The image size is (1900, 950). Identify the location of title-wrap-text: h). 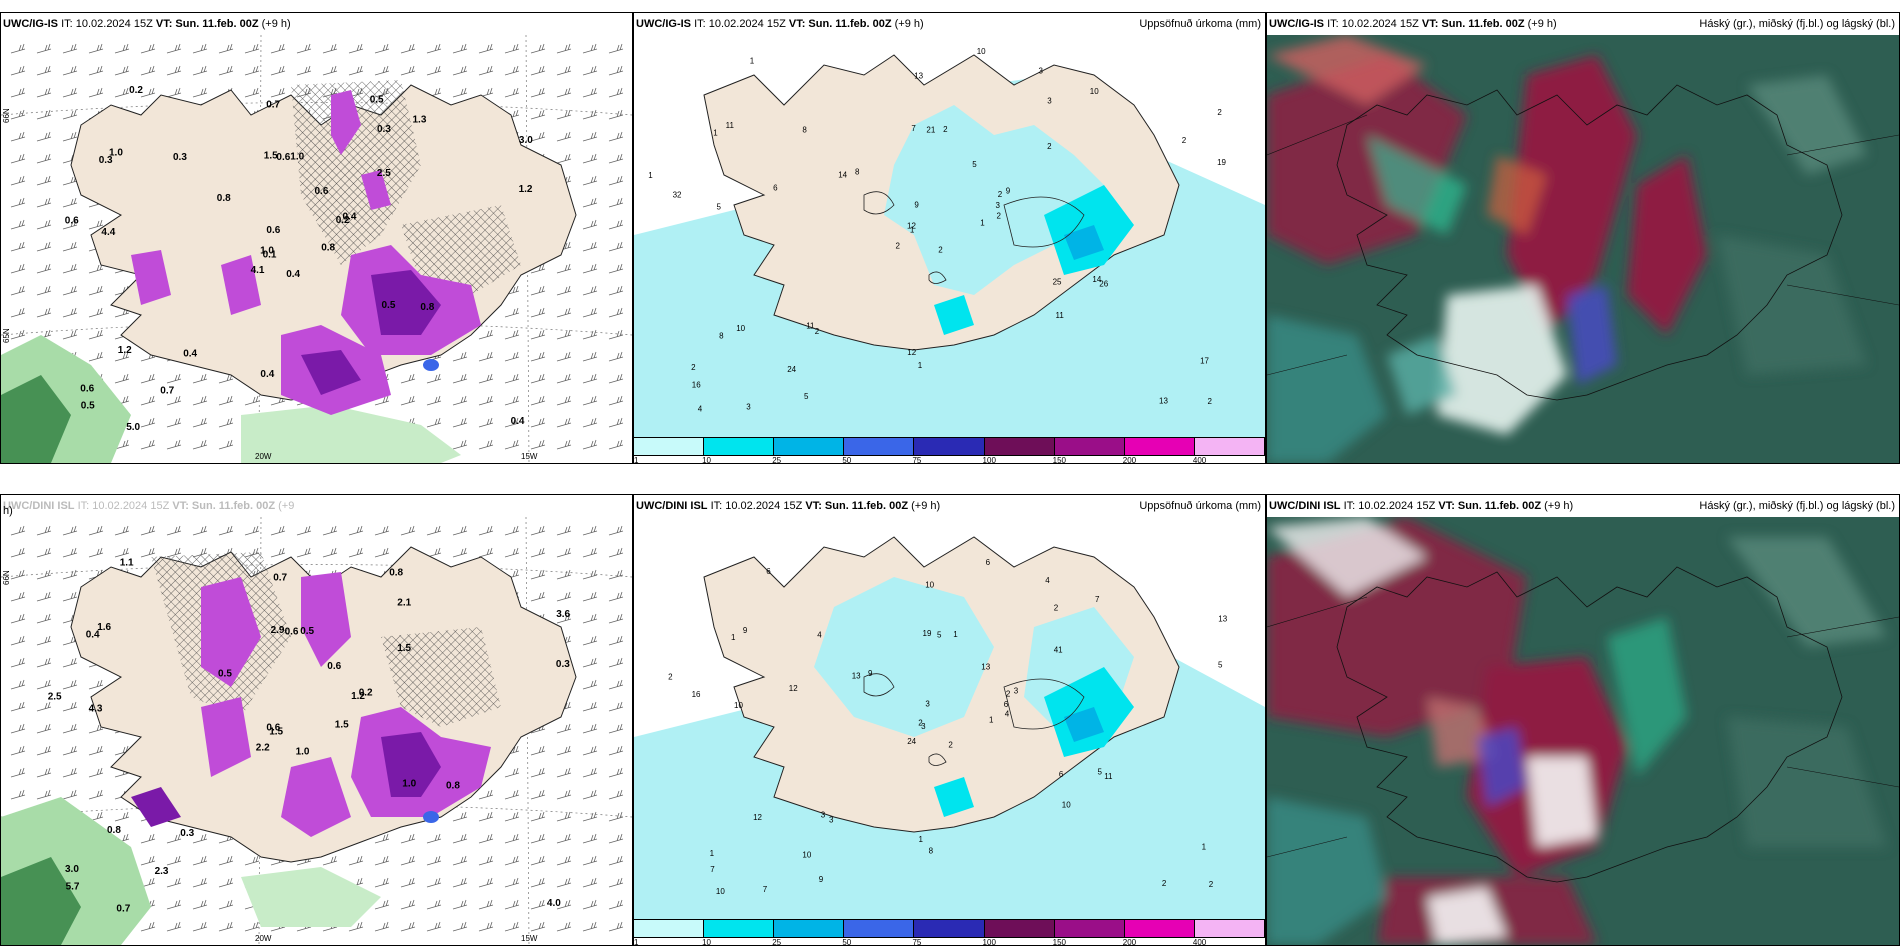
(8, 511).